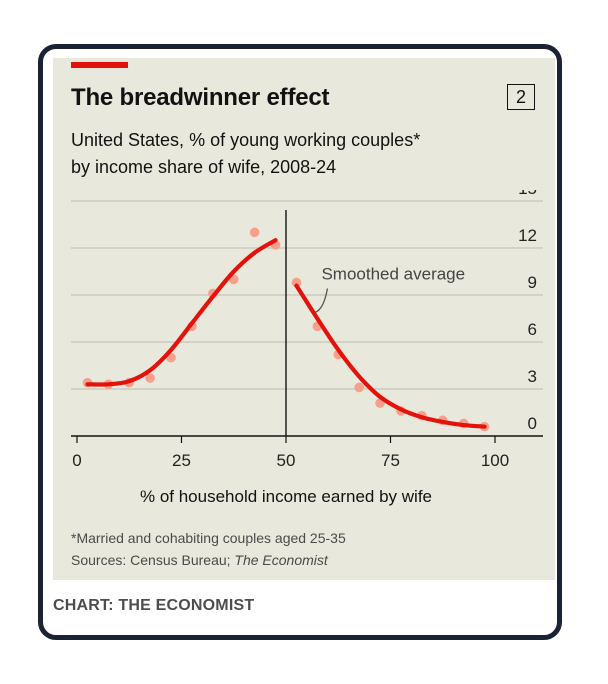 The width and height of the screenshot is (608, 684). Describe the element at coordinates (286, 460) in the screenshot. I see `x-tick-label-50: 50` at that location.